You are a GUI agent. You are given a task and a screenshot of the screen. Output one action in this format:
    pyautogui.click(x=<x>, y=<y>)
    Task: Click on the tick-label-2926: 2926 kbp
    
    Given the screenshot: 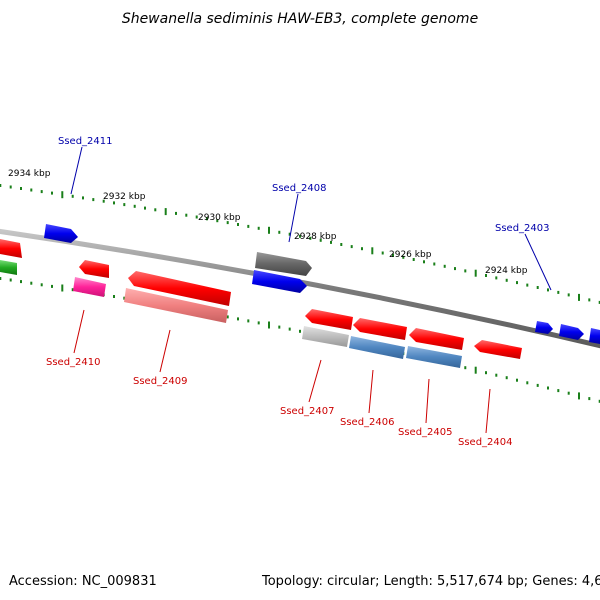 What is the action you would take?
    pyautogui.click(x=410, y=255)
    